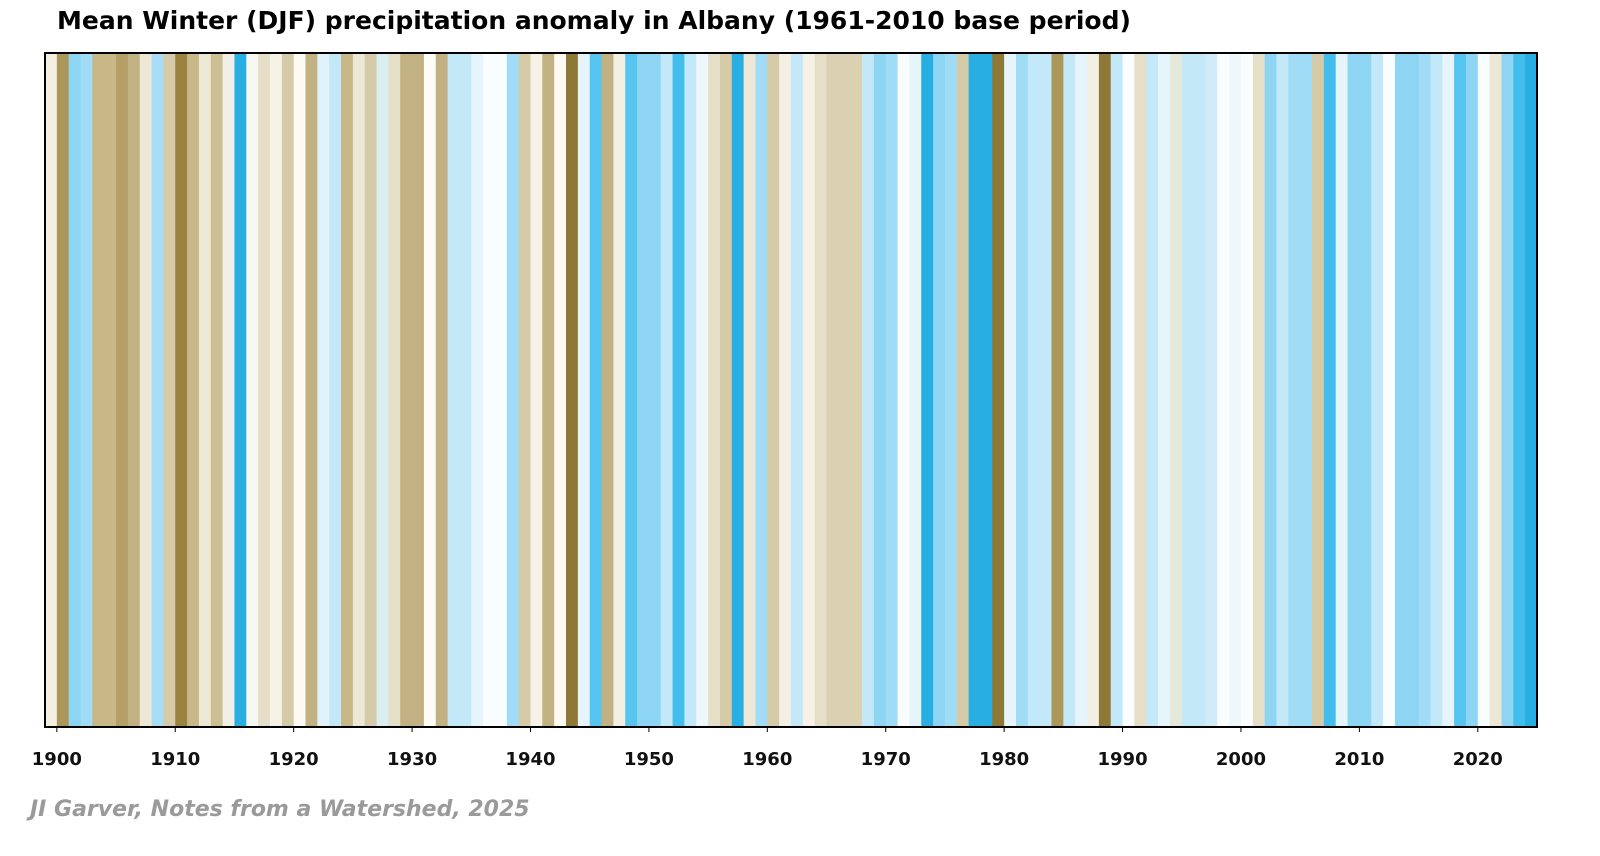 This screenshot has width=1600, height=856. What do you see at coordinates (412, 759) in the screenshot?
I see `x-tick-label: 1930` at bounding box center [412, 759].